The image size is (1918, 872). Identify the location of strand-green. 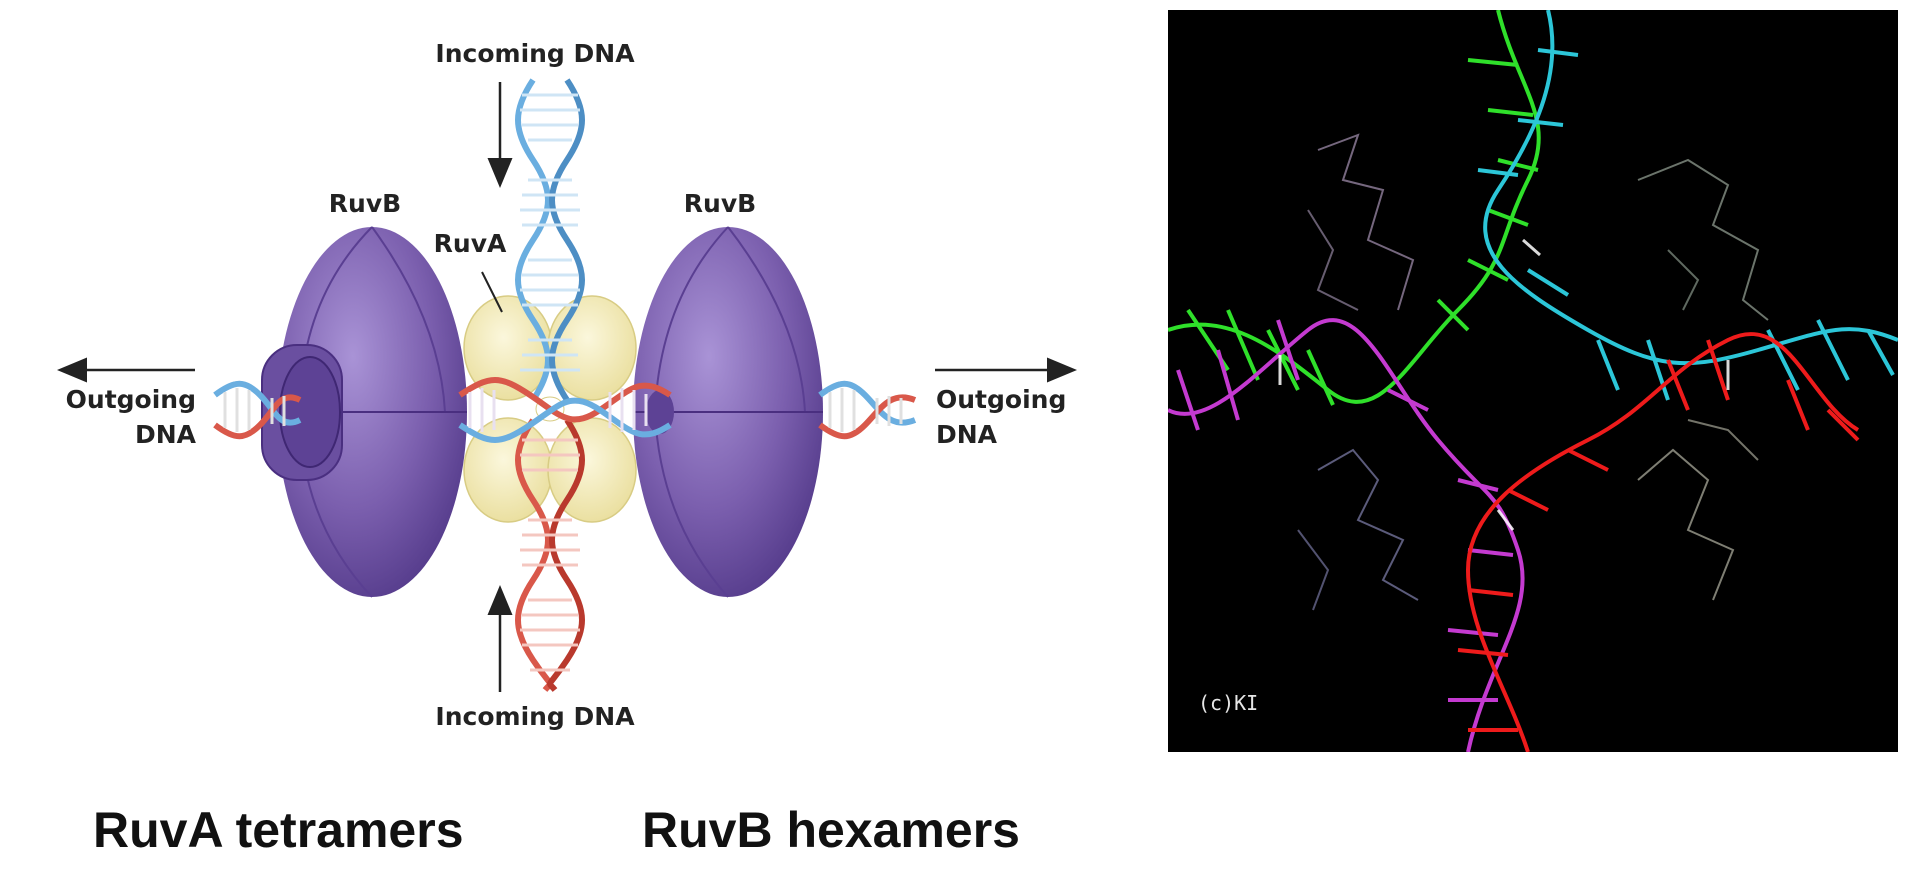
(1354, 208).